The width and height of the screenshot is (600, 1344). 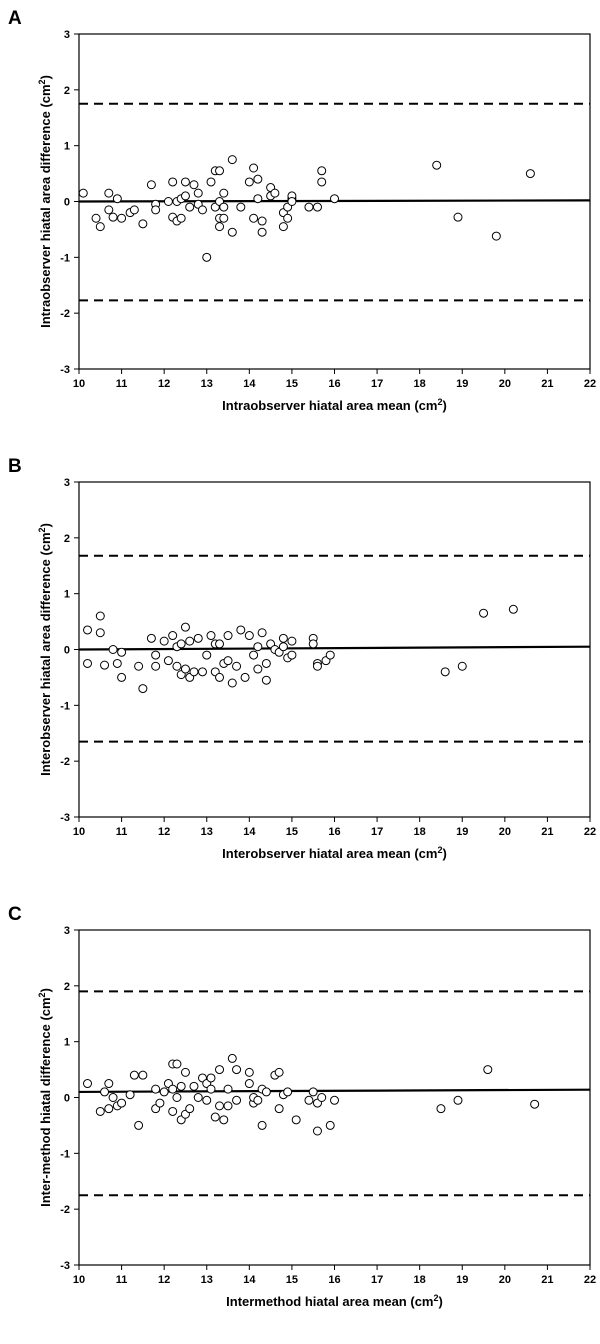 I want to click on y-axis-label: Inter-method hiatal difference (cm2), so click(x=45, y=1097).